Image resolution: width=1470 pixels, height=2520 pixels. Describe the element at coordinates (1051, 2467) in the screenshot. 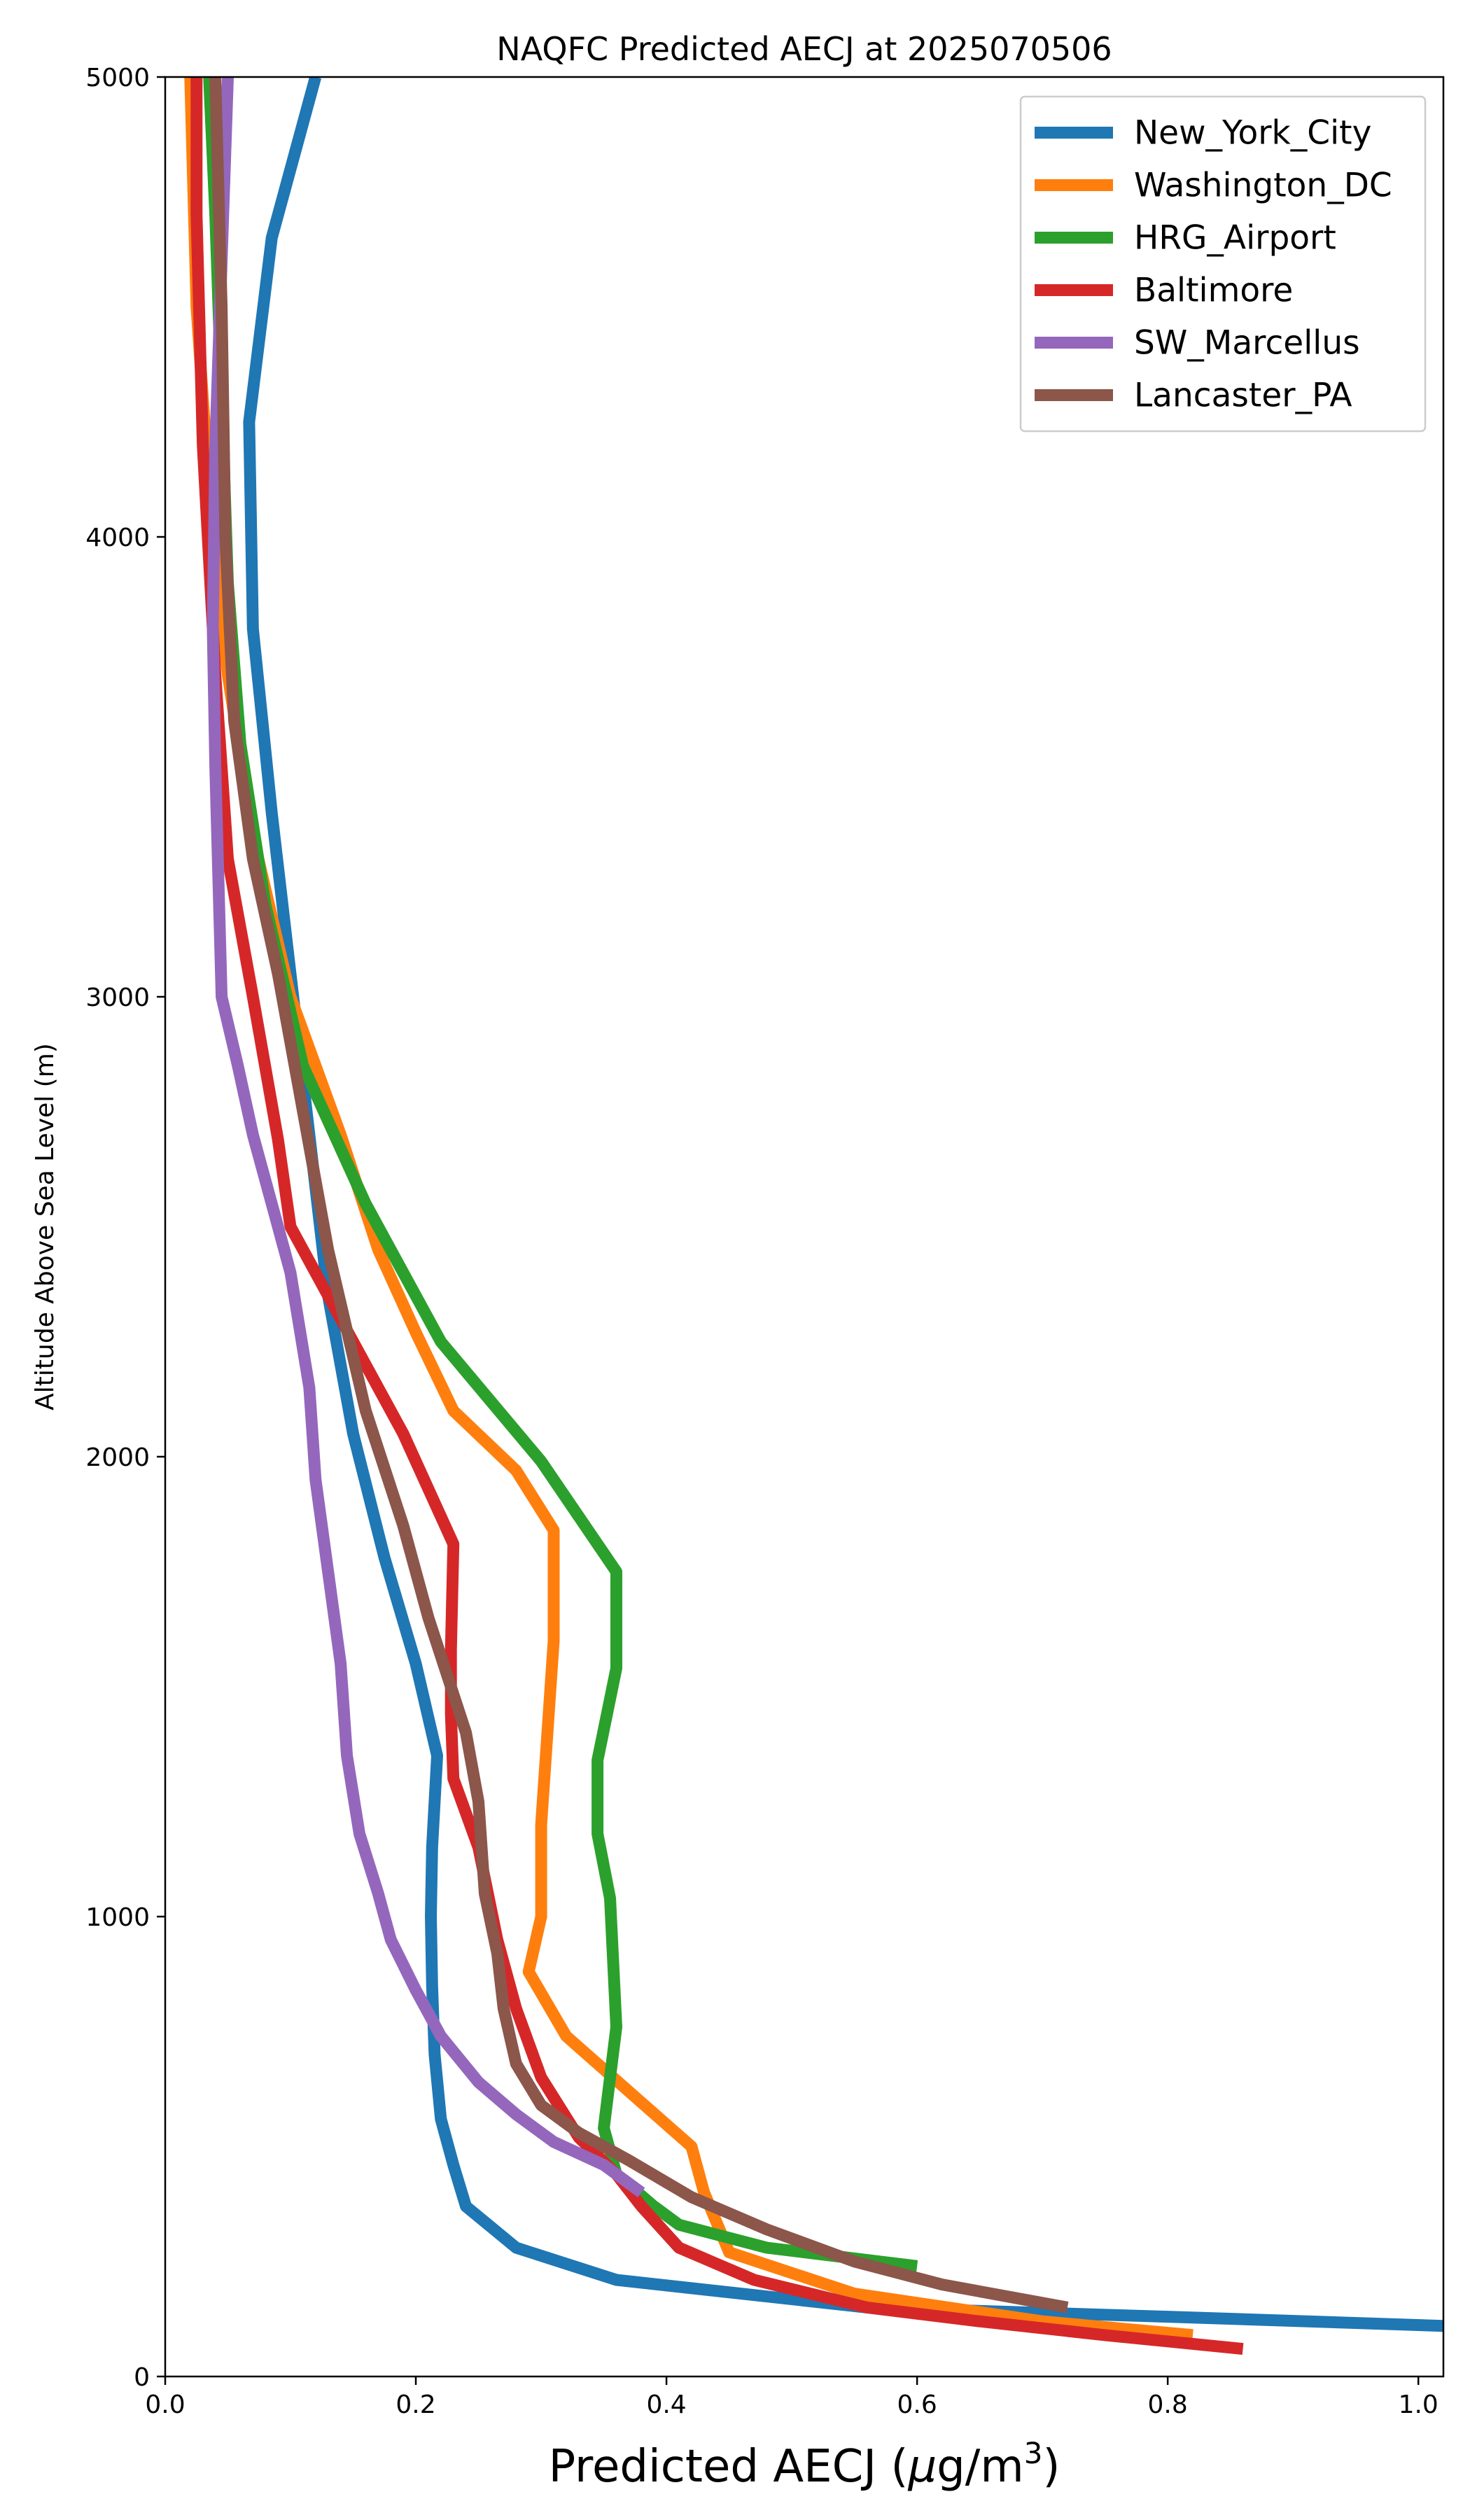

I see `x-axis-label-close: )` at that location.